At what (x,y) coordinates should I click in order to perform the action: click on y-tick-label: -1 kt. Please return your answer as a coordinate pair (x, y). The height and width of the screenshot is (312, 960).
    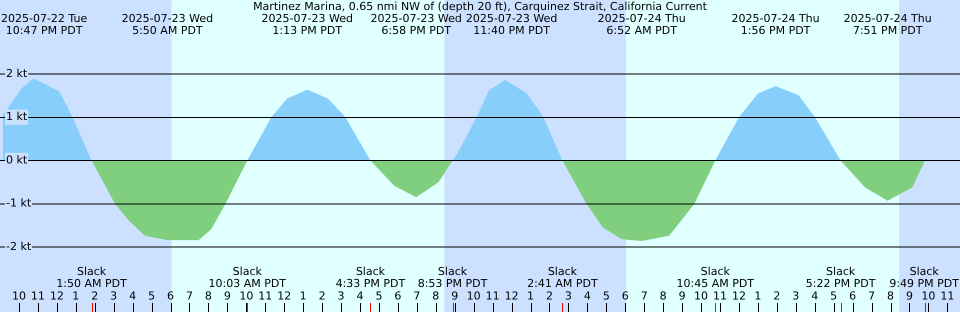
    Looking at the image, I should click on (19, 203).